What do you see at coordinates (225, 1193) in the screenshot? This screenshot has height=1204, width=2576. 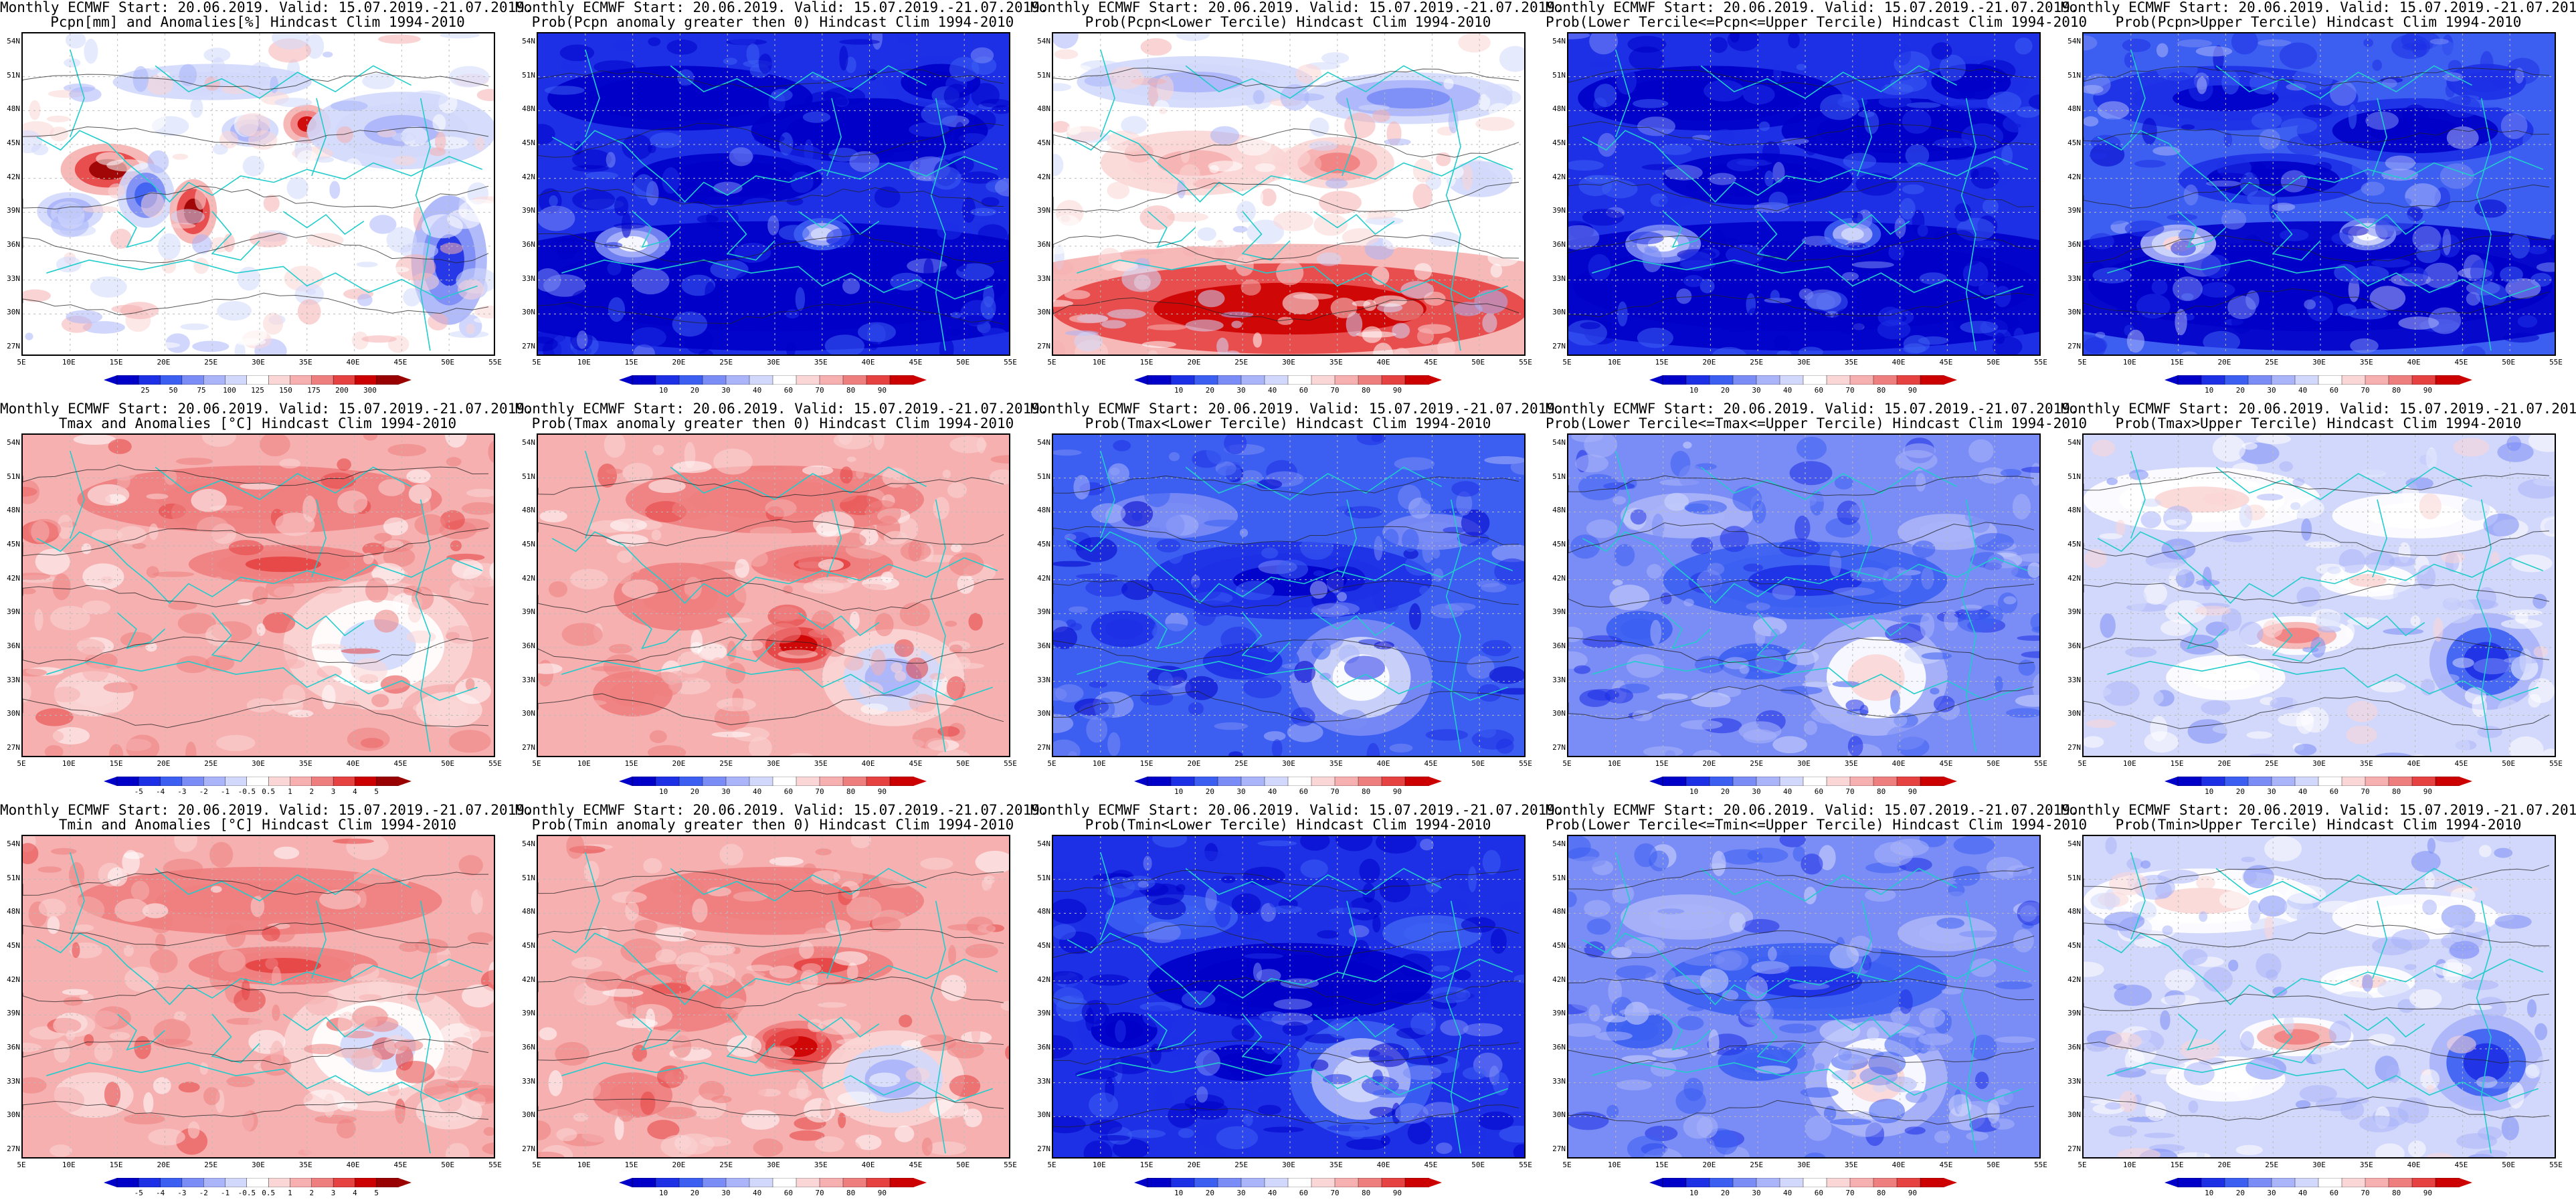 I see `colorbar-tick-label: -1` at bounding box center [225, 1193].